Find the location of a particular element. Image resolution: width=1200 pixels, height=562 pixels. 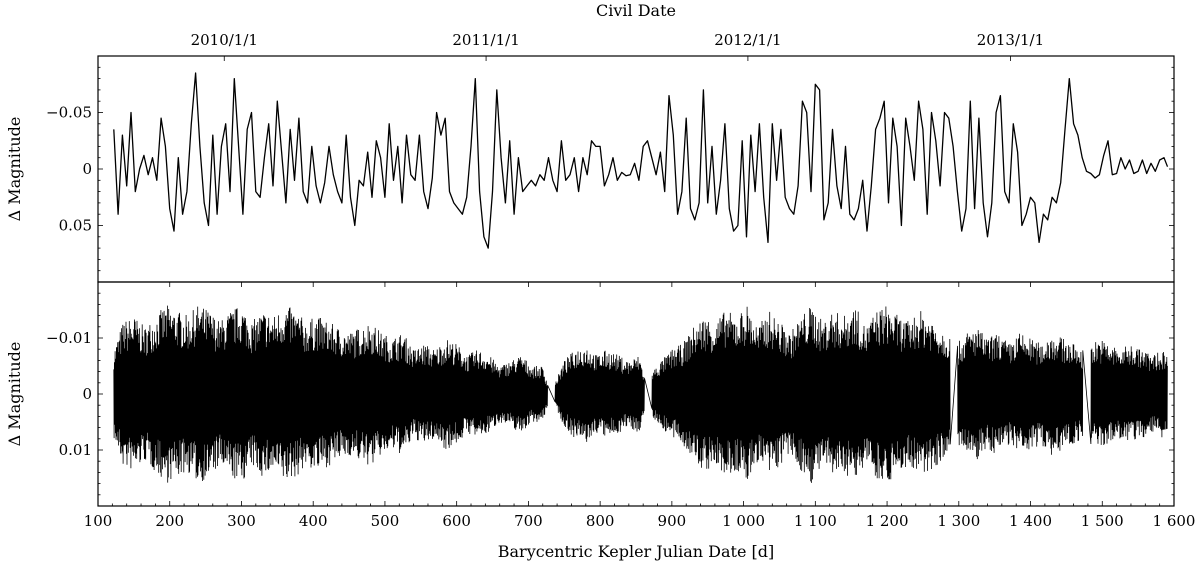

civil-date-axis: 2010/1/1 2011/1/1 2012/1/1 2013/1/1 is located at coordinates (617, 46).